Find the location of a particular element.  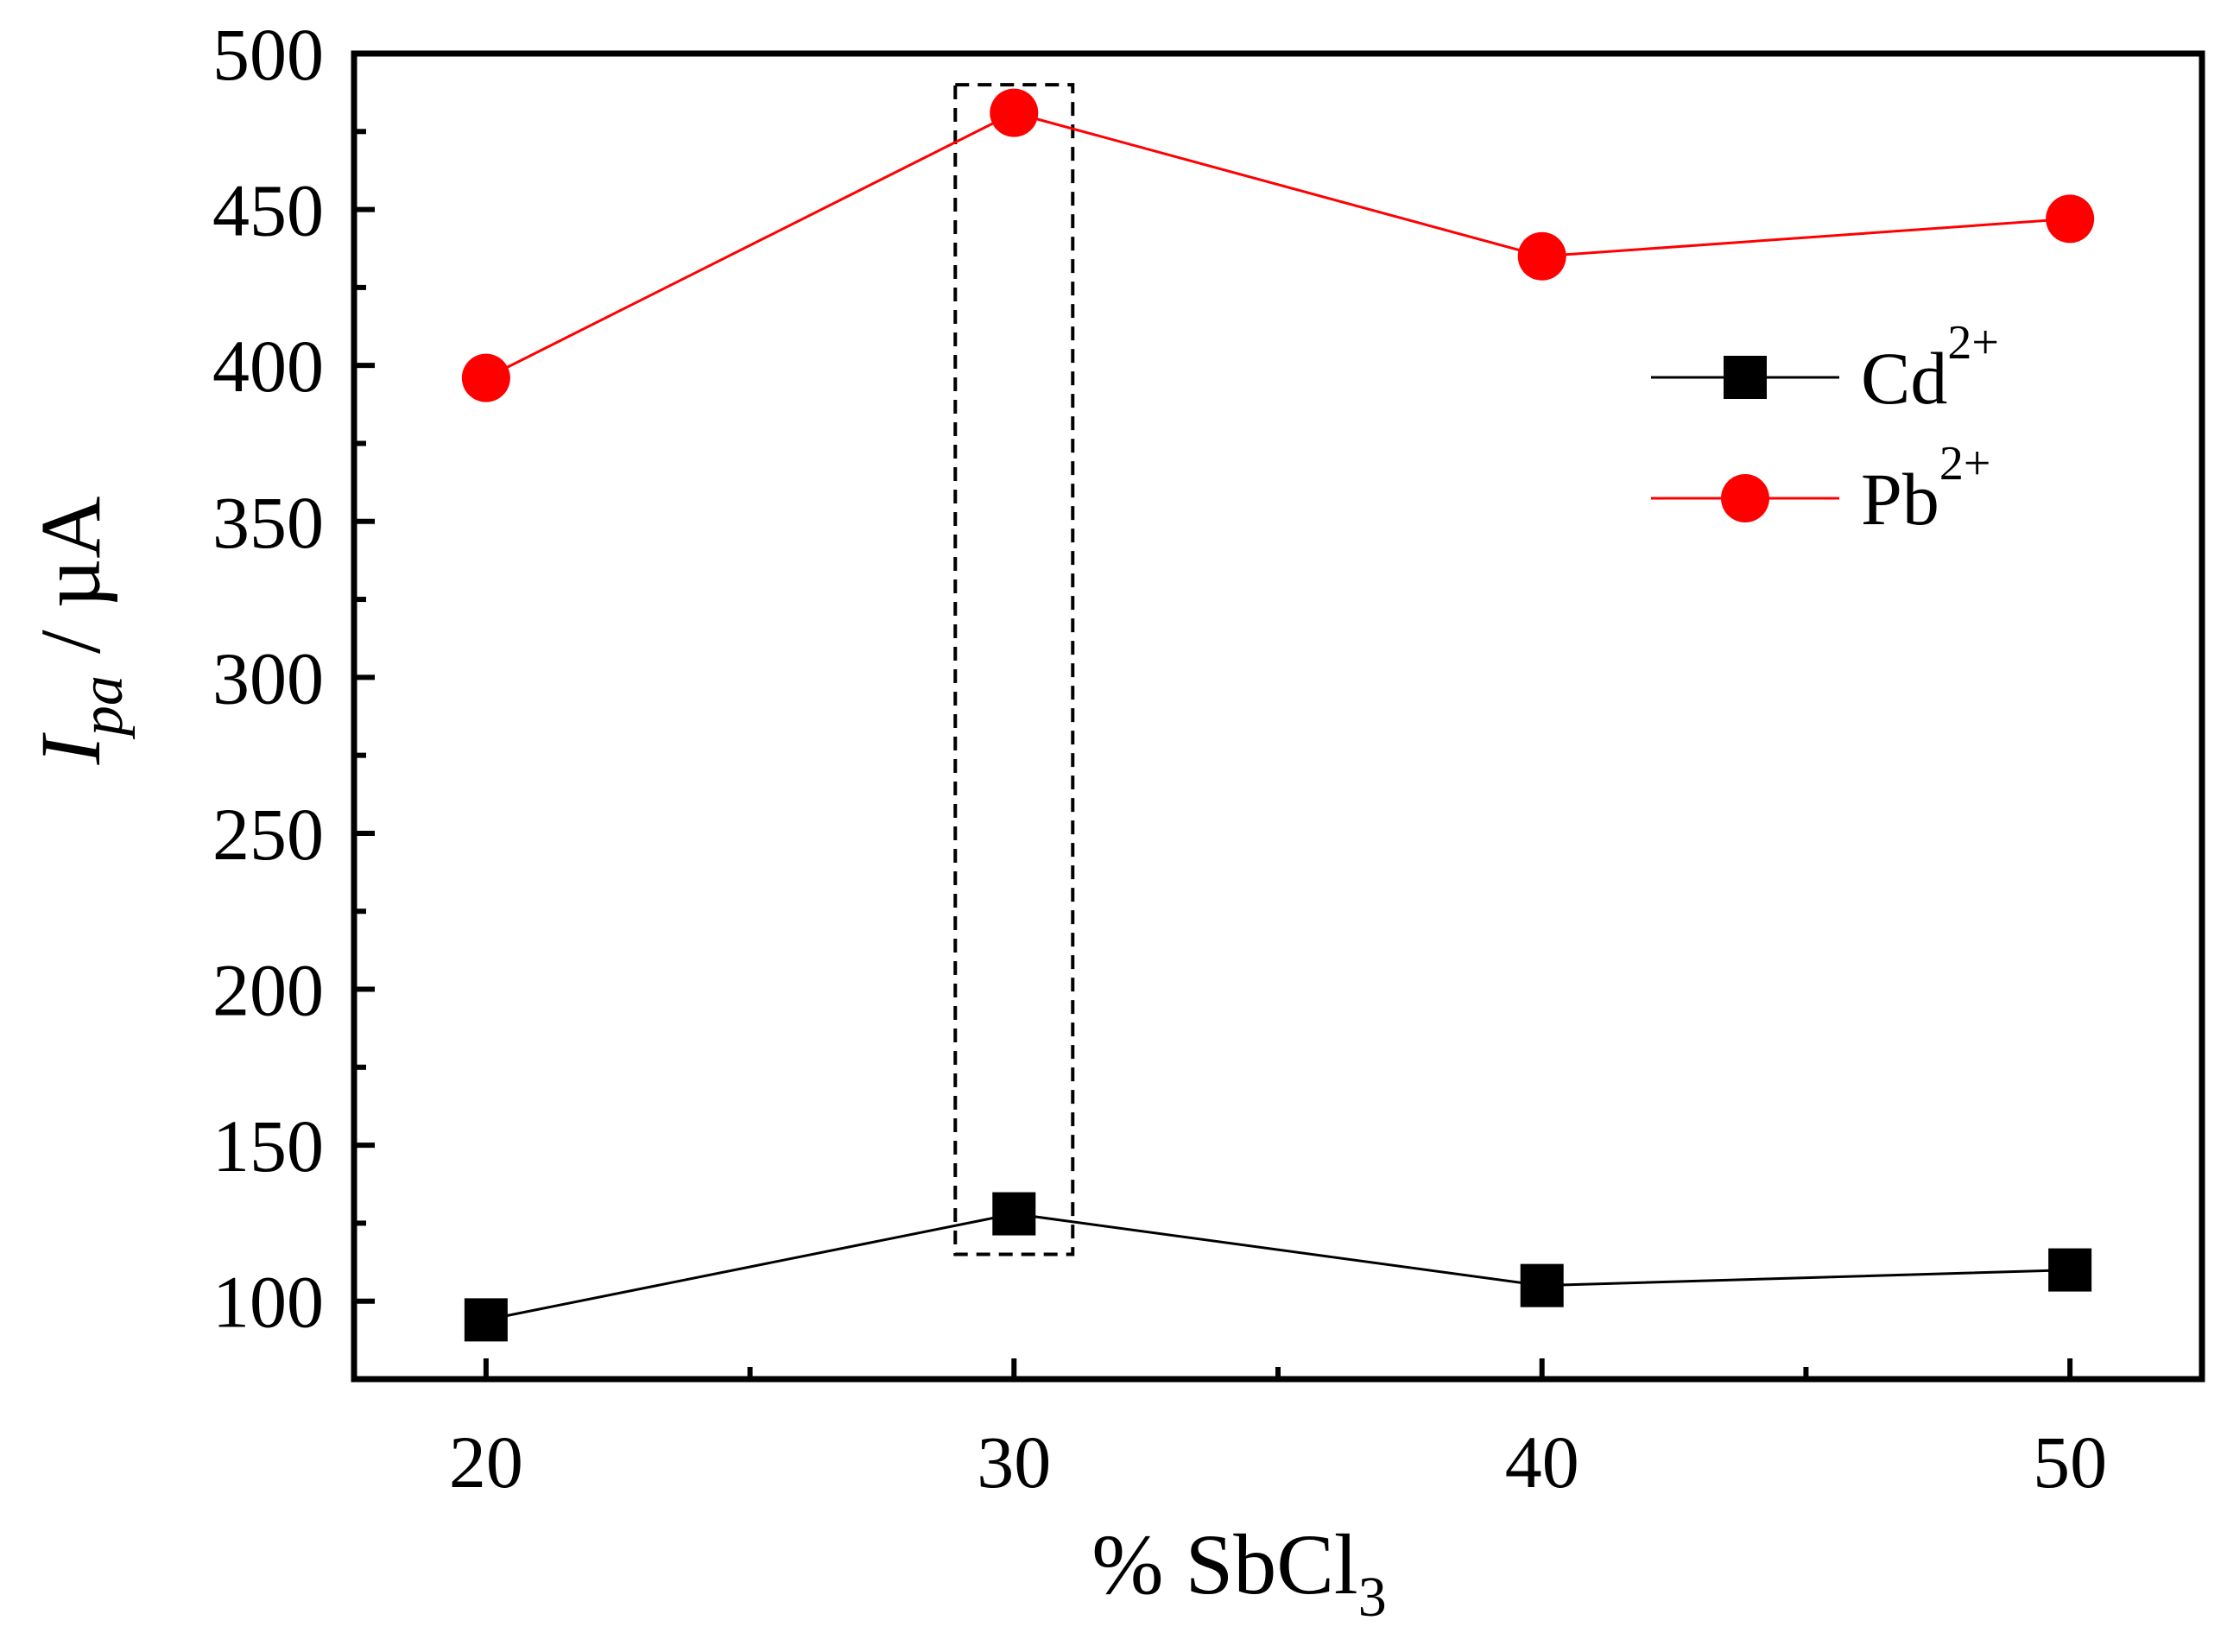

x-axis: 20 30 40 50 is located at coordinates (1278, 1430).